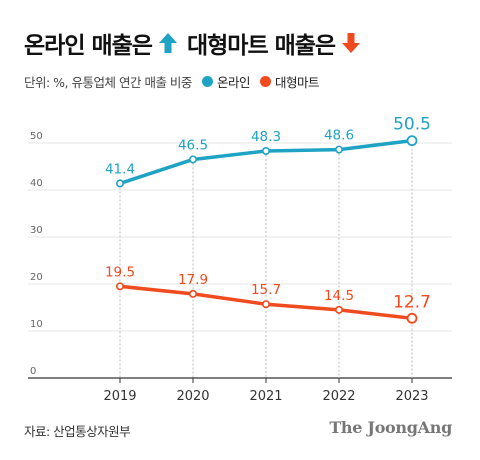  I want to click on data-label-mart: 14.5, so click(339, 296).